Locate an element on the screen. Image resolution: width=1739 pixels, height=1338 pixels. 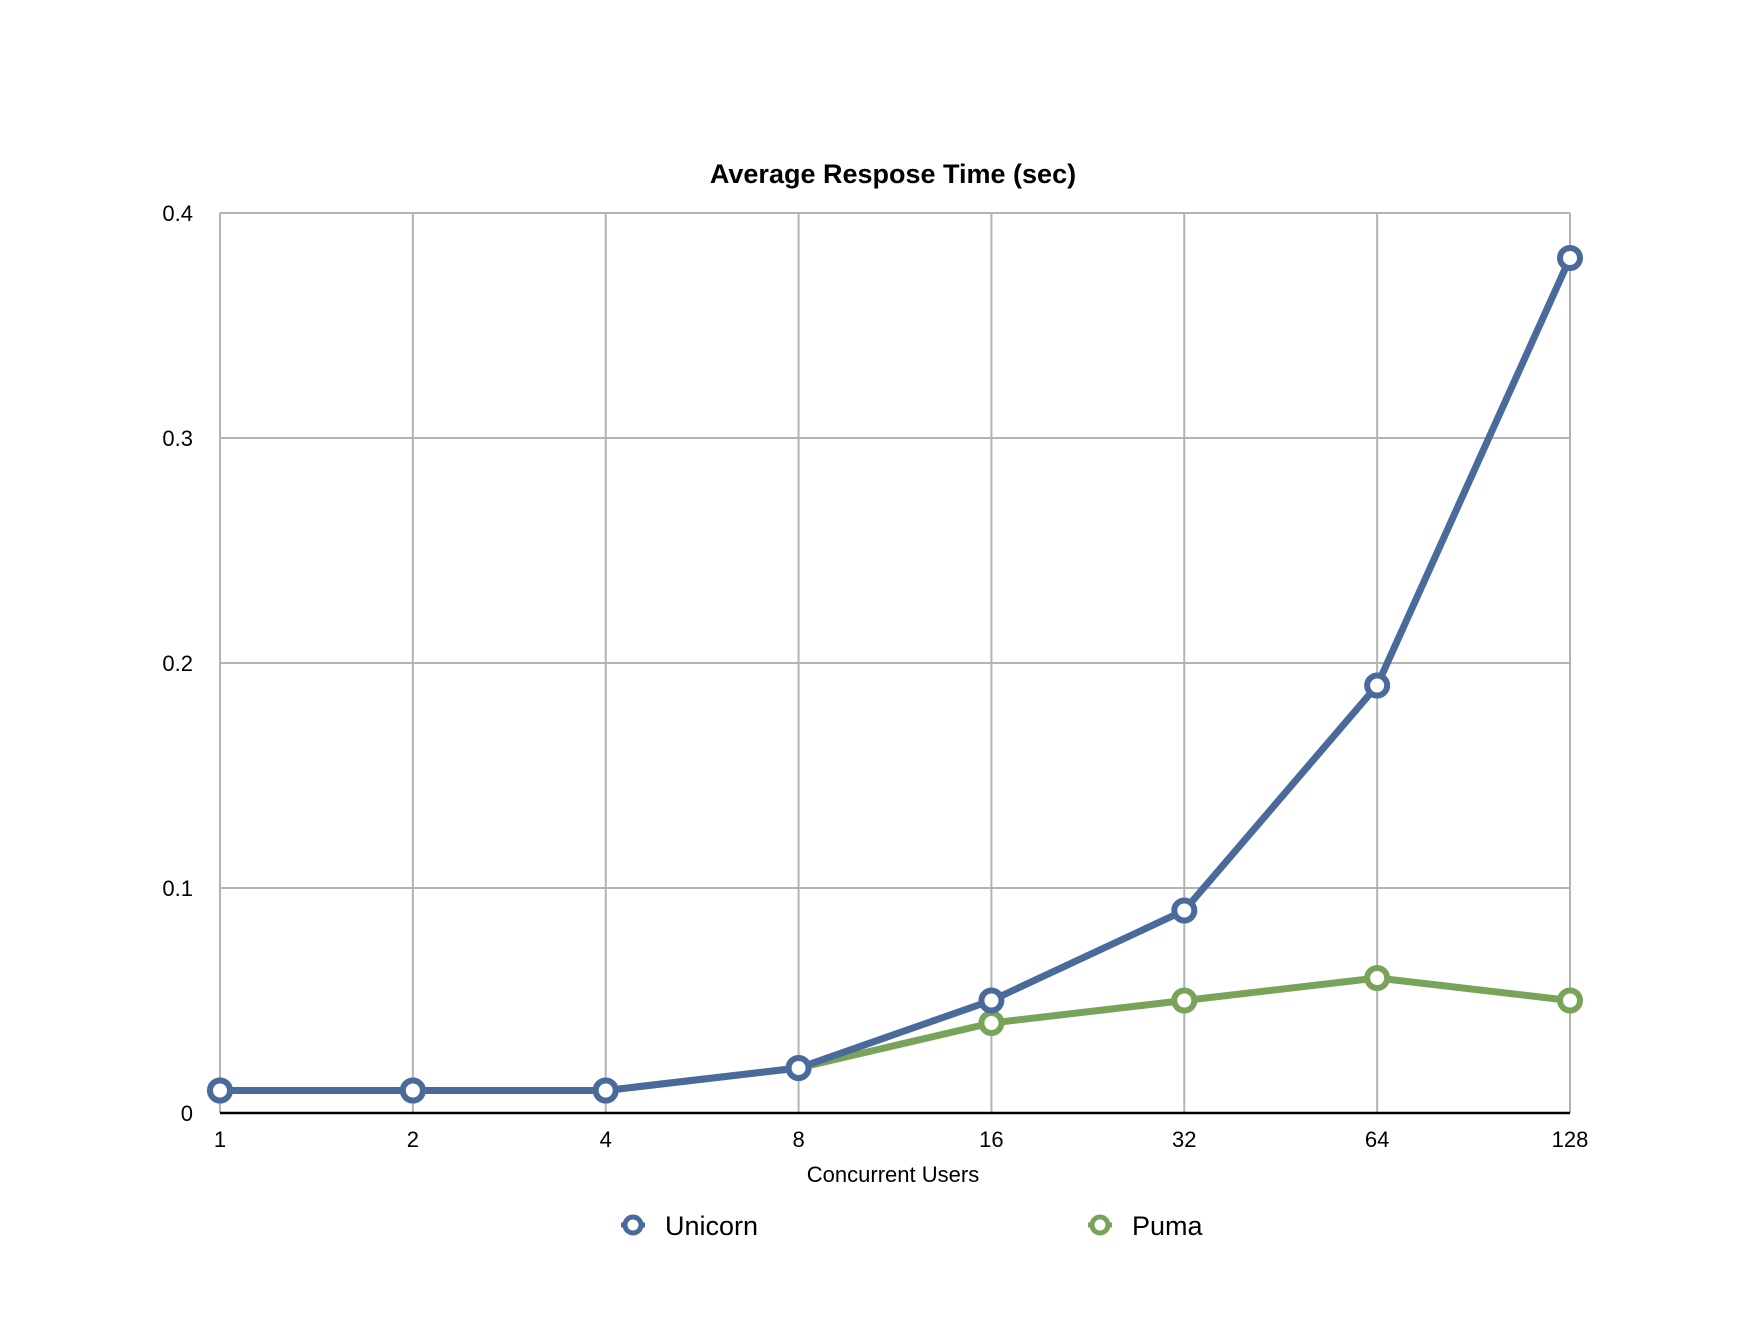
y-tick-label: 0.4 is located at coordinates (177, 213).